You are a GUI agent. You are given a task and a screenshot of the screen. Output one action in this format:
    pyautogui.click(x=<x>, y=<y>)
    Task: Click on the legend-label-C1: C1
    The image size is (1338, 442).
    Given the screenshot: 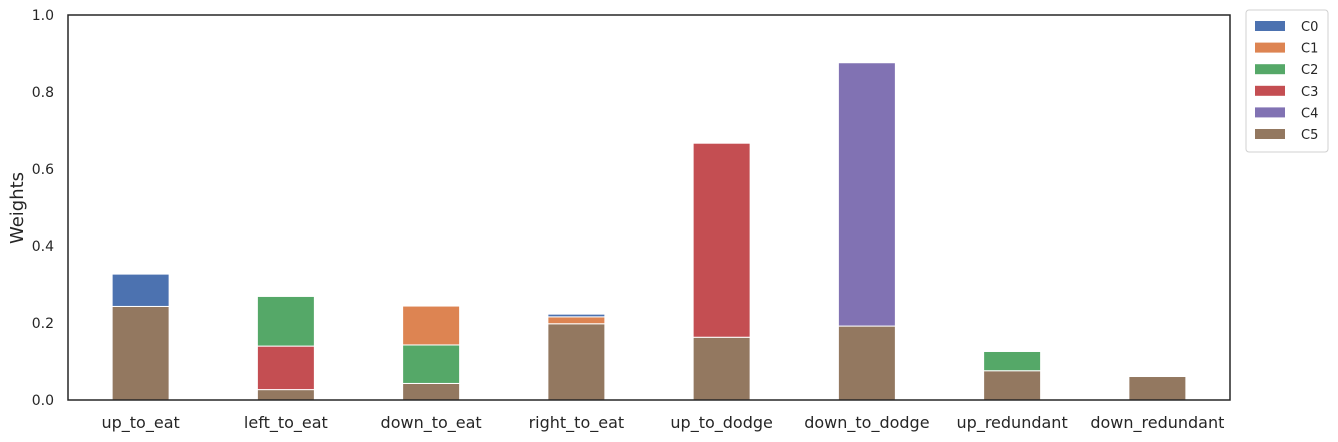 What is the action you would take?
    pyautogui.click(x=1309, y=49)
    